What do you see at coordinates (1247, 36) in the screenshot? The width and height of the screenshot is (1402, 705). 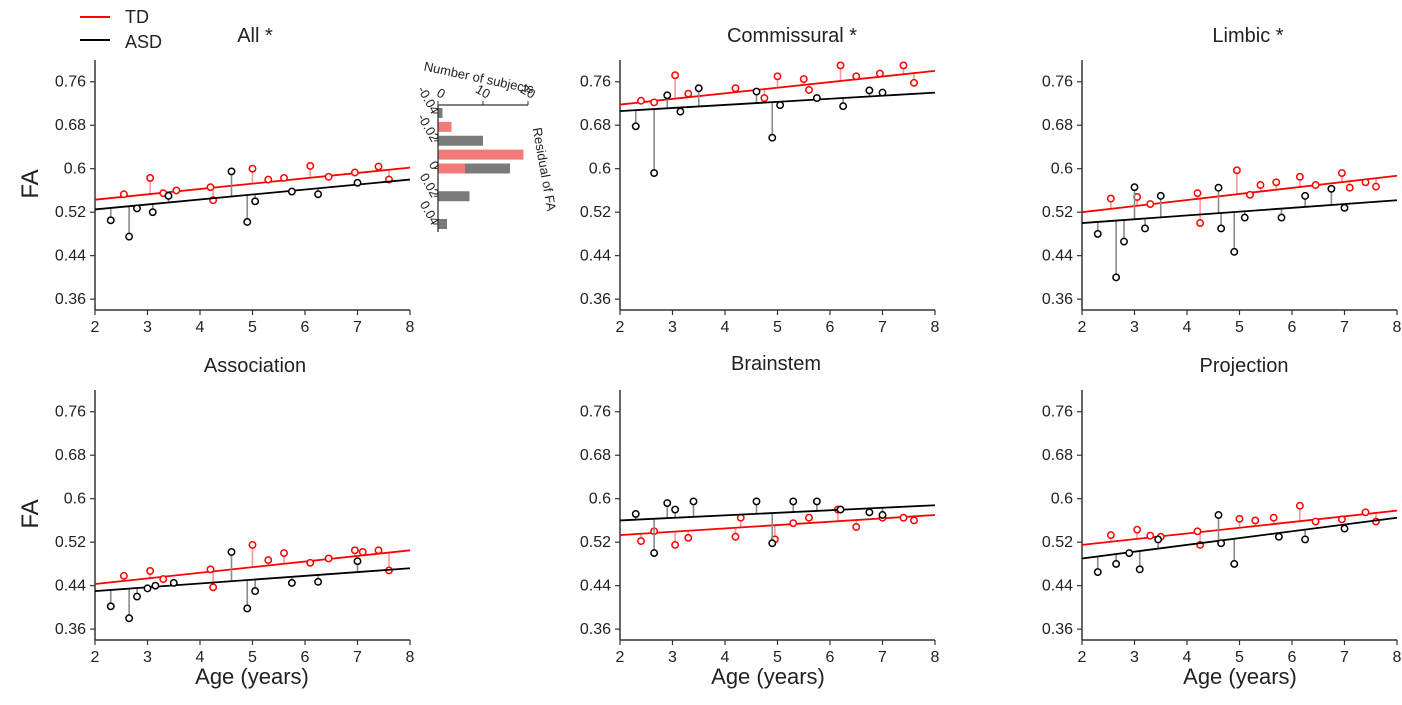 I see `panel-title: Limbic *` at bounding box center [1247, 36].